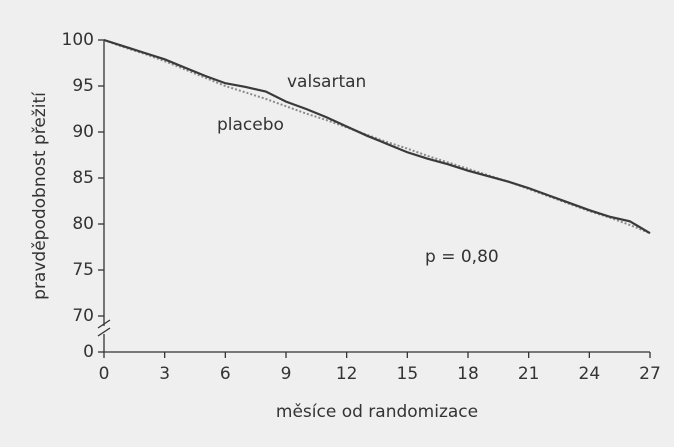 This screenshot has height=447, width=674. I want to click on x-tick-label: 3, so click(164, 374).